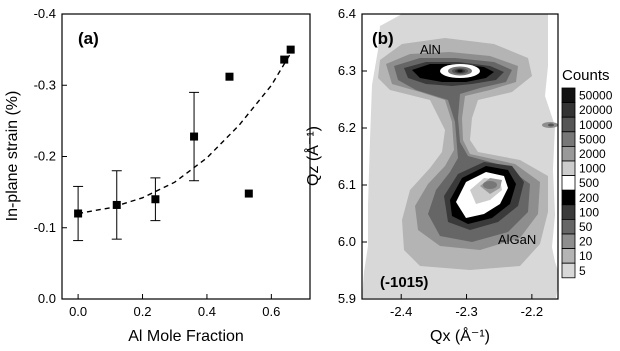 The width and height of the screenshot is (620, 351). I want to click on colorbar-level-label: 100, so click(589, 212).